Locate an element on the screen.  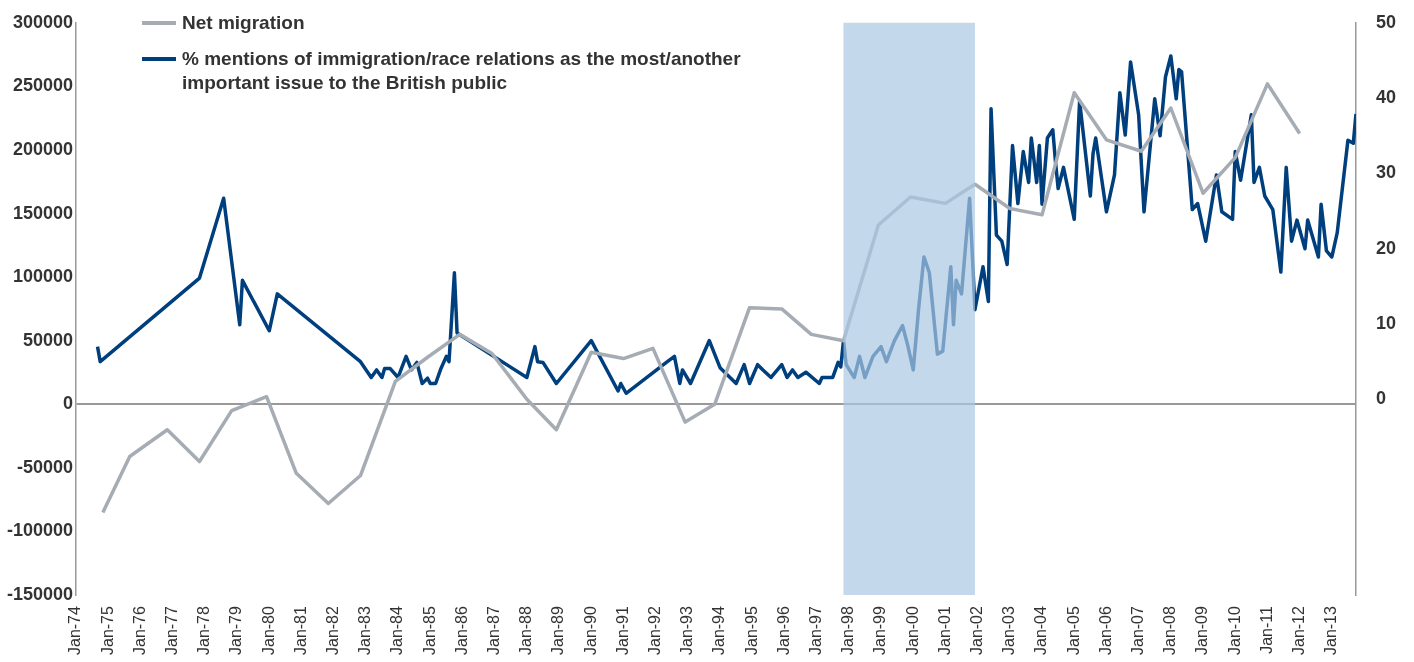
x-tick-label: Jan-98 is located at coordinates (848, 630).